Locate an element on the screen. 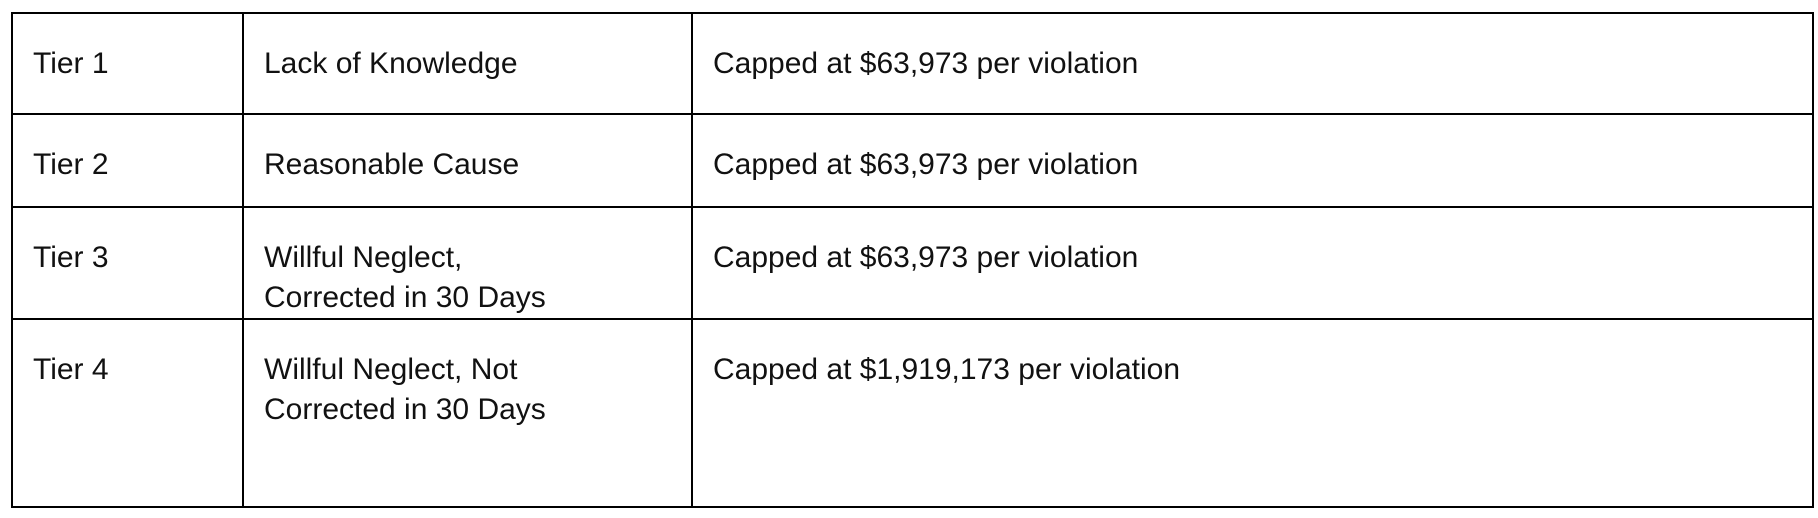 The image size is (1818, 518). table-cell: Tier 2 is located at coordinates (127, 160).